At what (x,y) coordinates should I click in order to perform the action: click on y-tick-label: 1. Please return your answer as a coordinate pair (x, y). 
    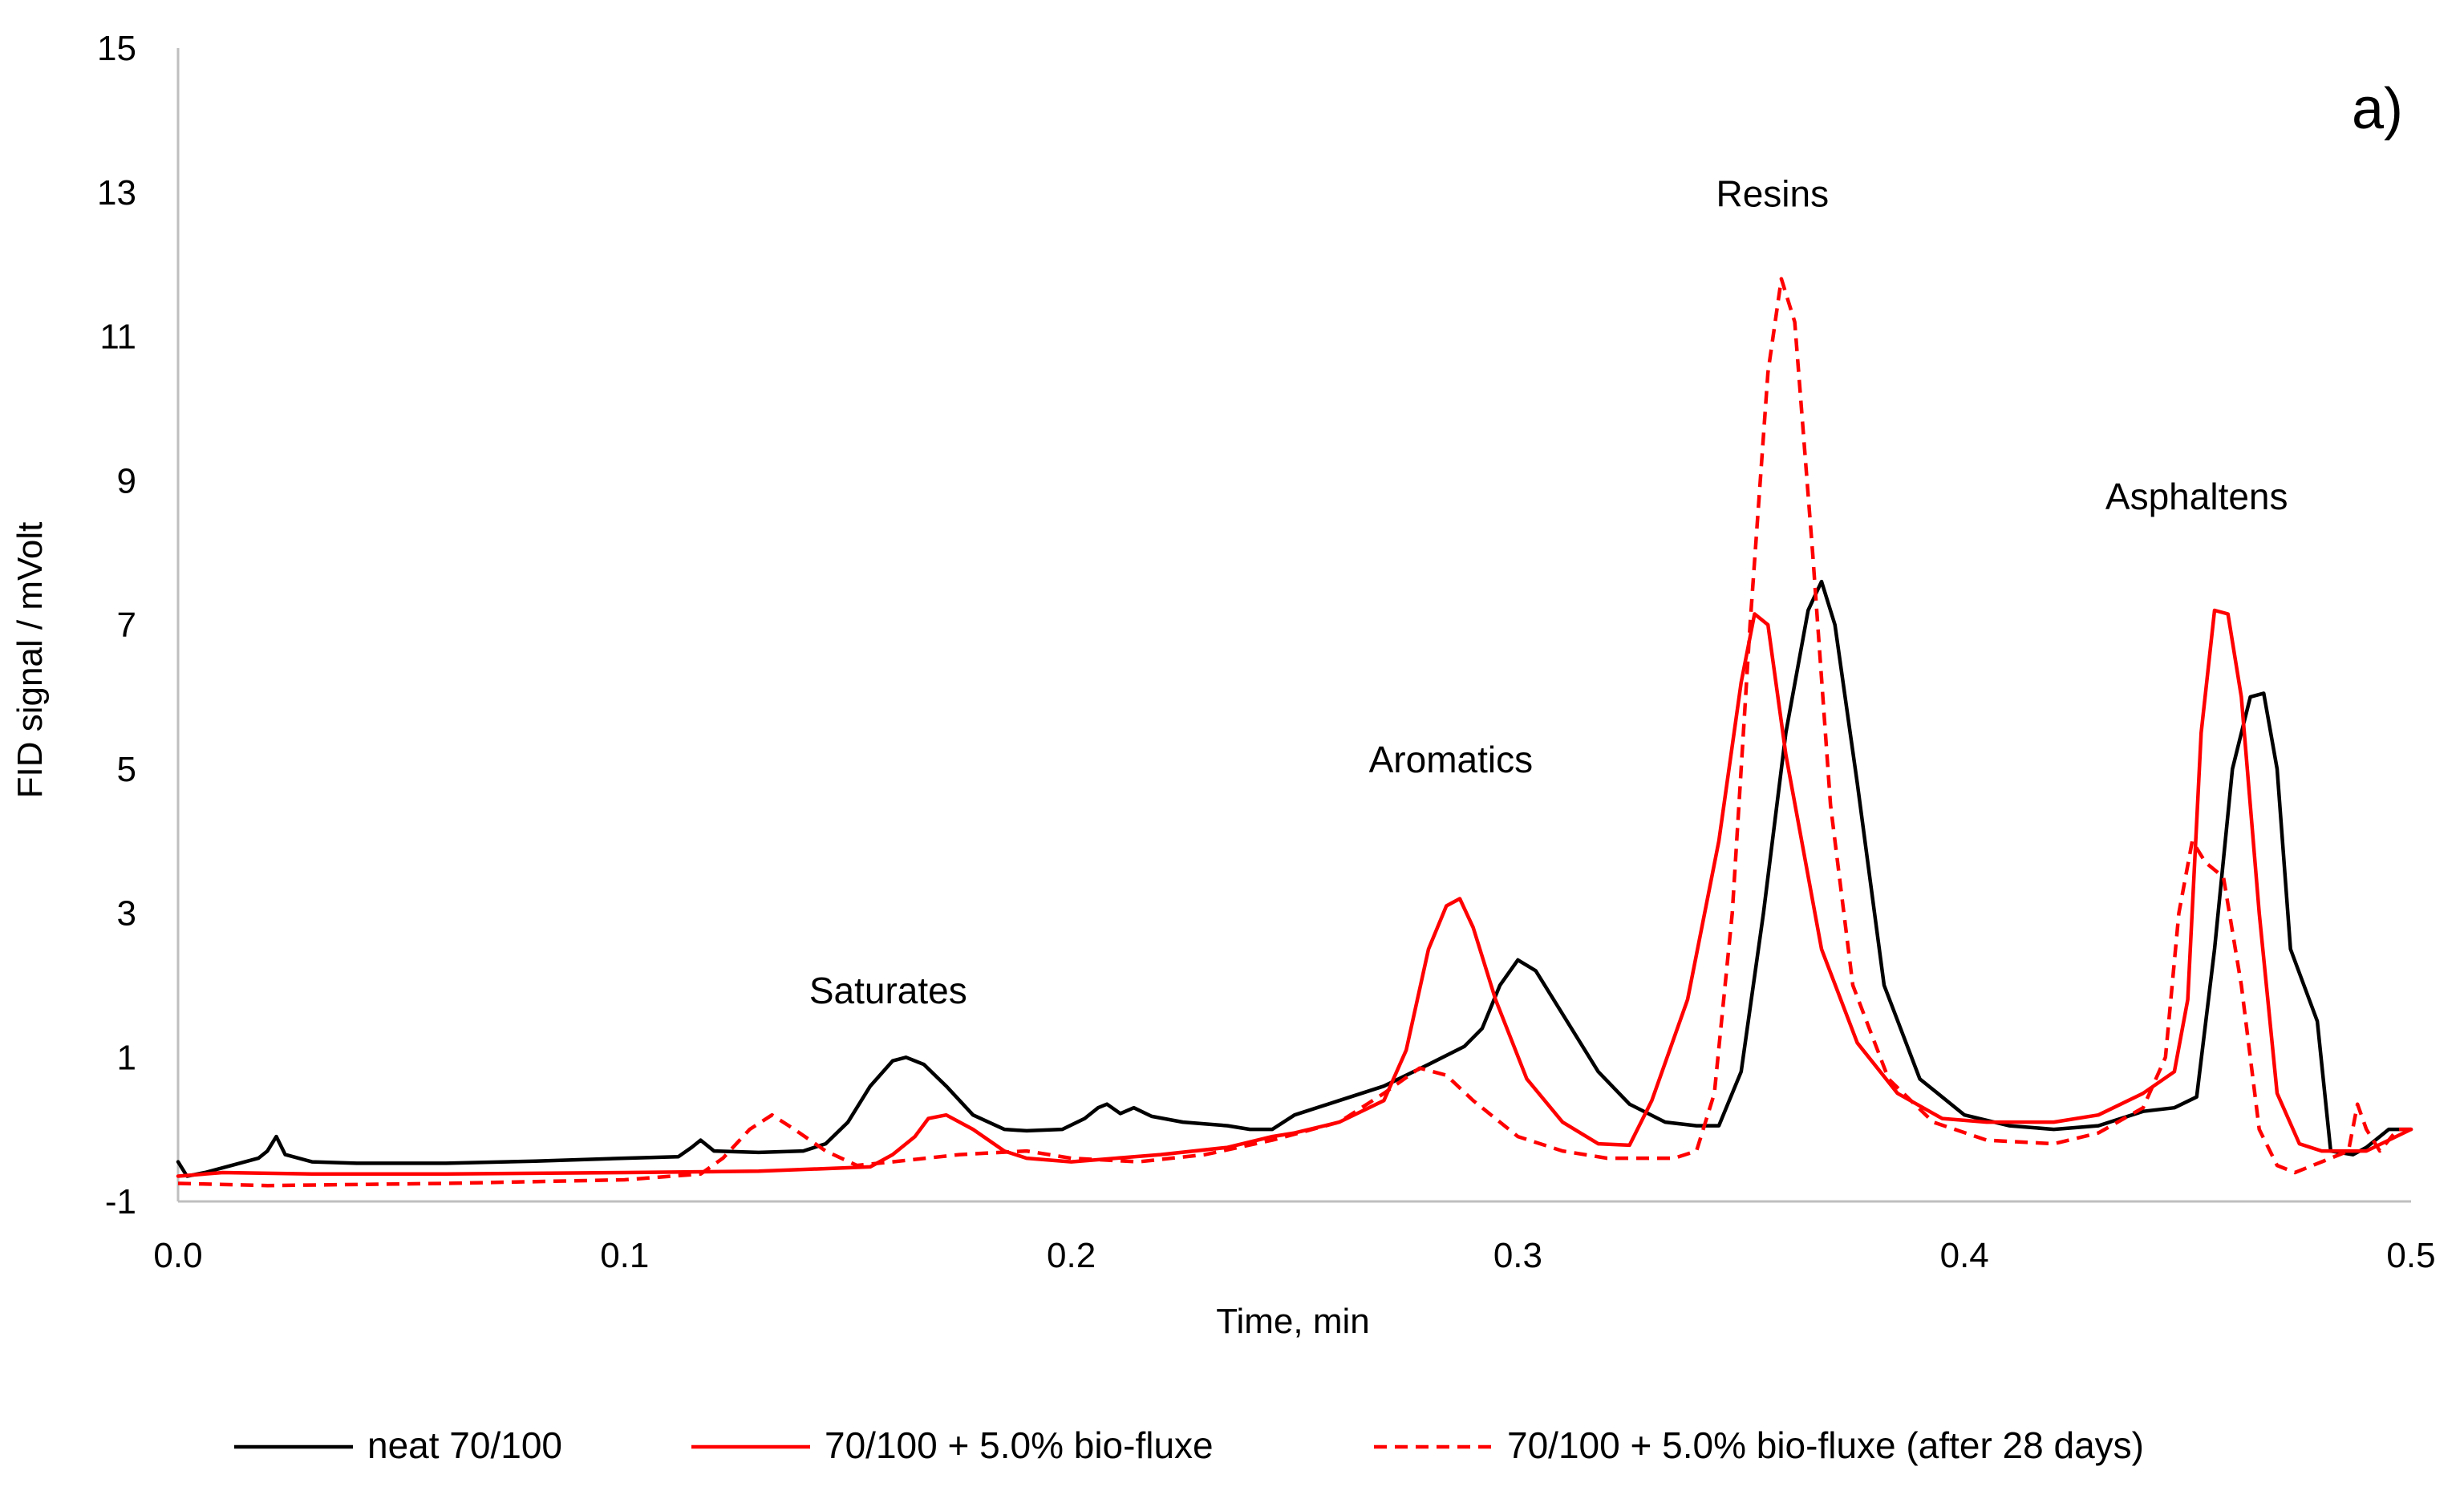
    Looking at the image, I should click on (127, 1057).